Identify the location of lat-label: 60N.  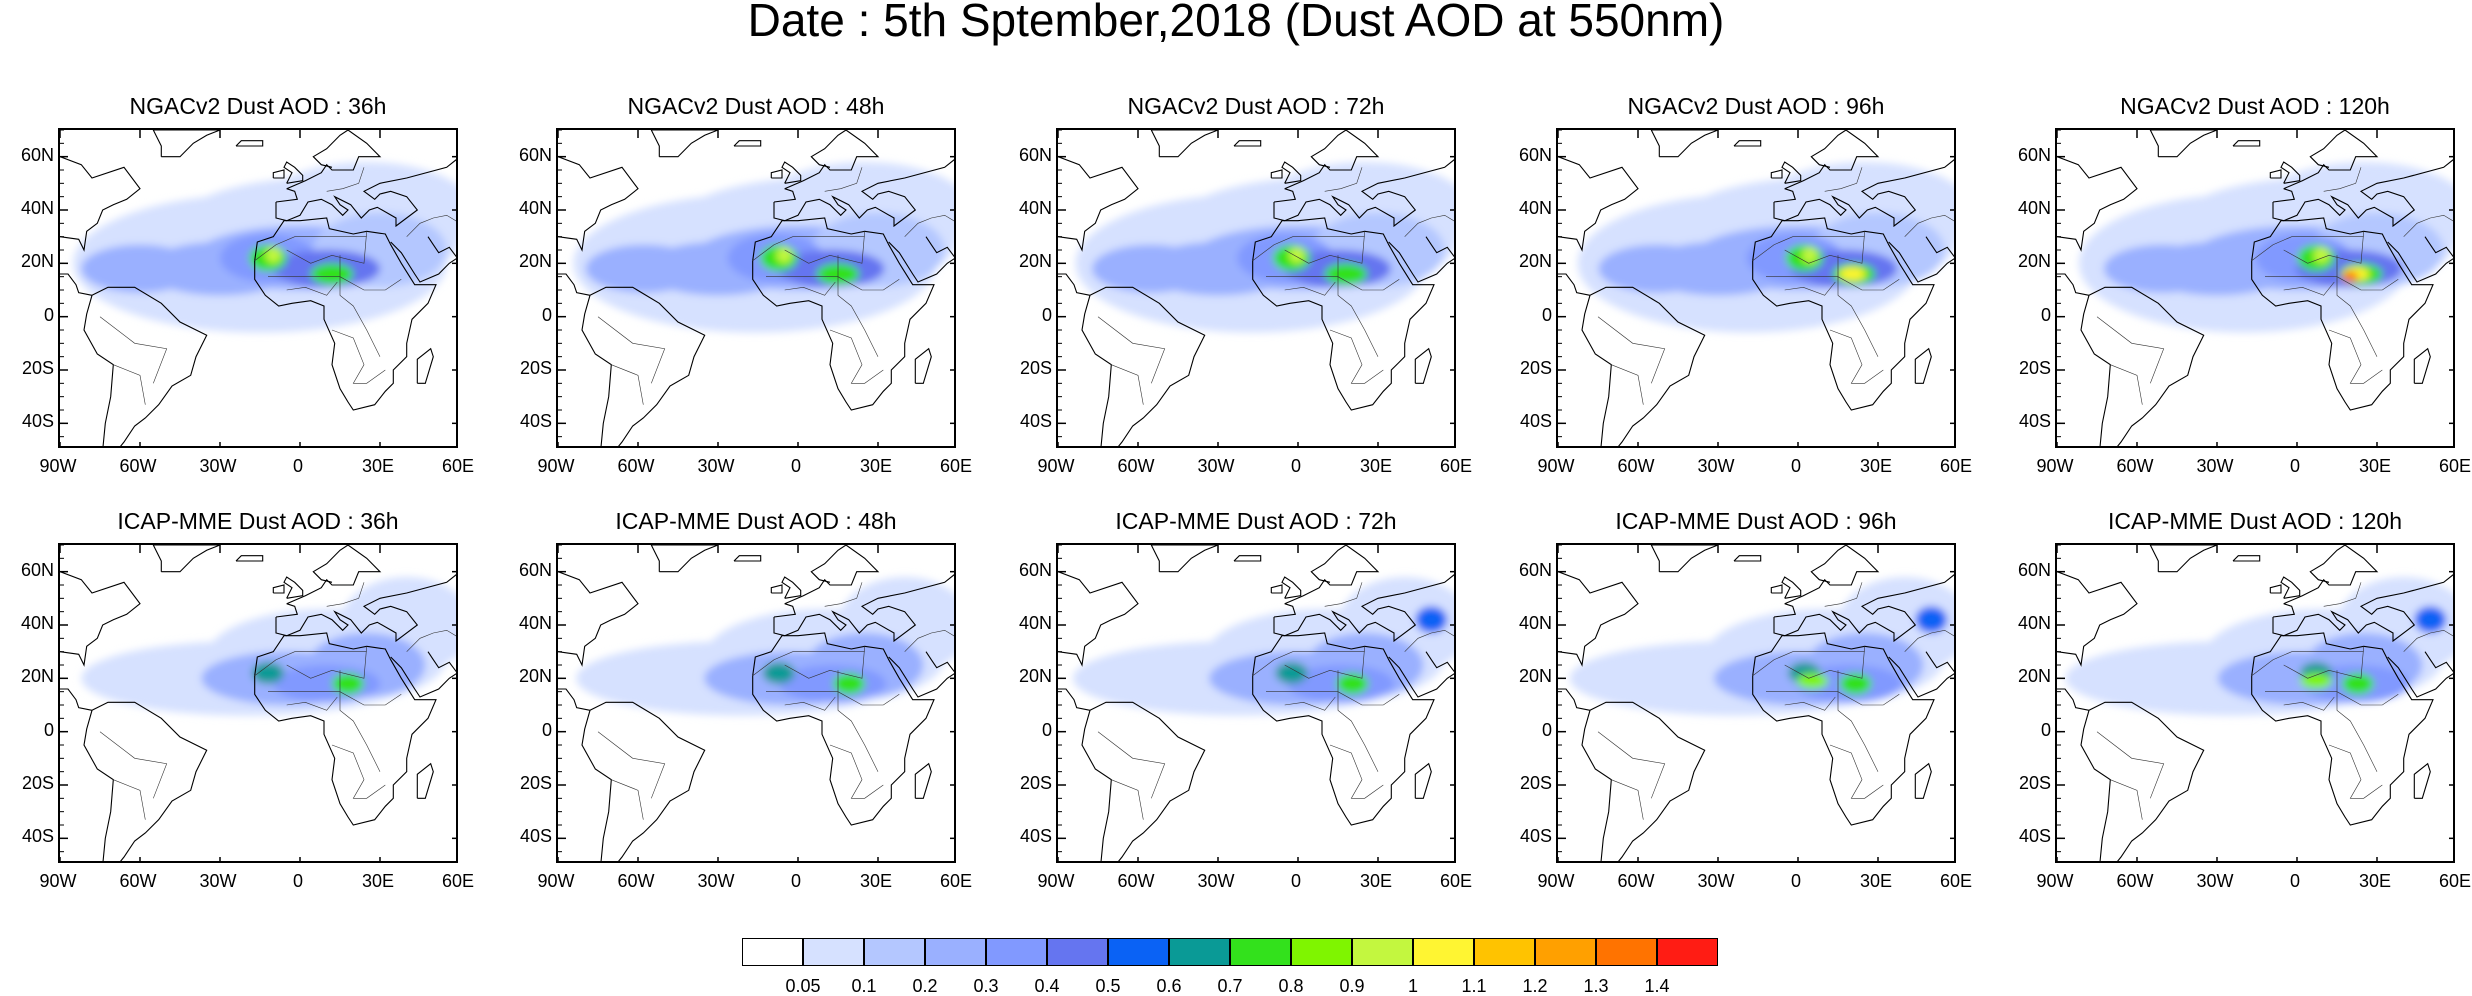
(535, 154).